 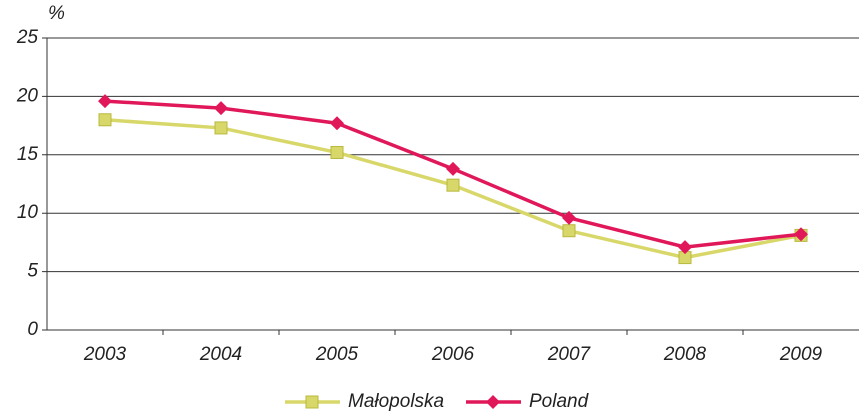 What do you see at coordinates (56, 13) in the screenshot?
I see `y-unit: %` at bounding box center [56, 13].